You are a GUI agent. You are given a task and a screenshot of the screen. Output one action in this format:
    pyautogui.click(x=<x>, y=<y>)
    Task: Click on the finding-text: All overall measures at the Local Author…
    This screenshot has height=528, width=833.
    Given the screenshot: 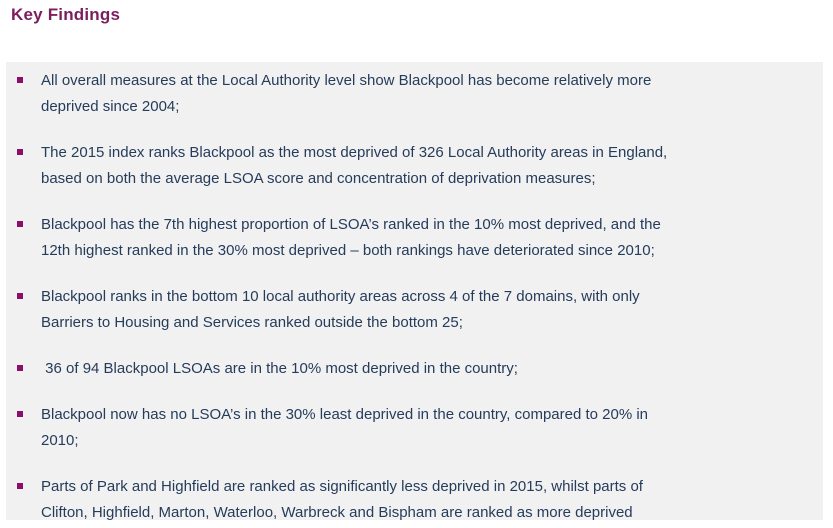 What is the action you would take?
    pyautogui.click(x=346, y=93)
    